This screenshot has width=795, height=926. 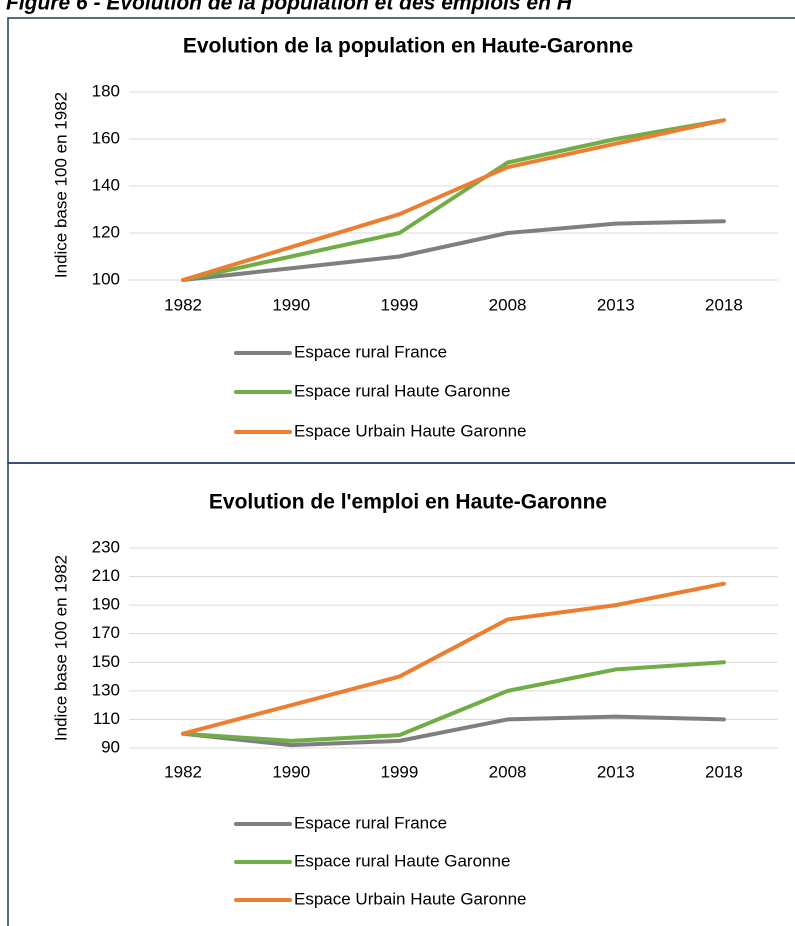 What do you see at coordinates (106, 546) in the screenshot?
I see `y-tick-label: 230` at bounding box center [106, 546].